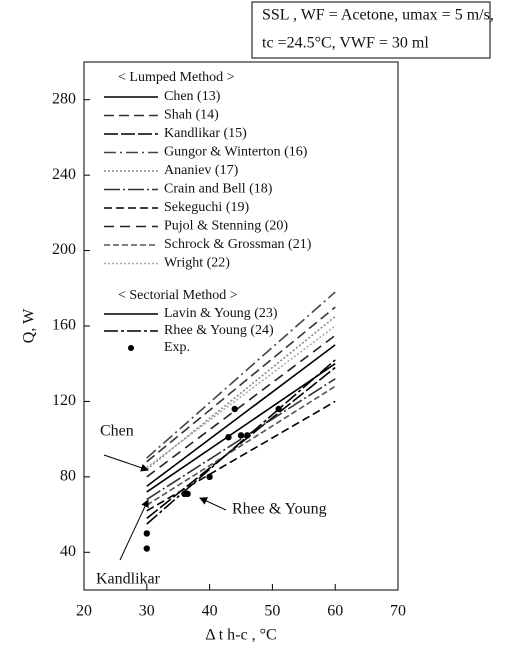 This screenshot has width=524, height=657. I want to click on legend-label: Gungor & Winterton (16), so click(236, 152).